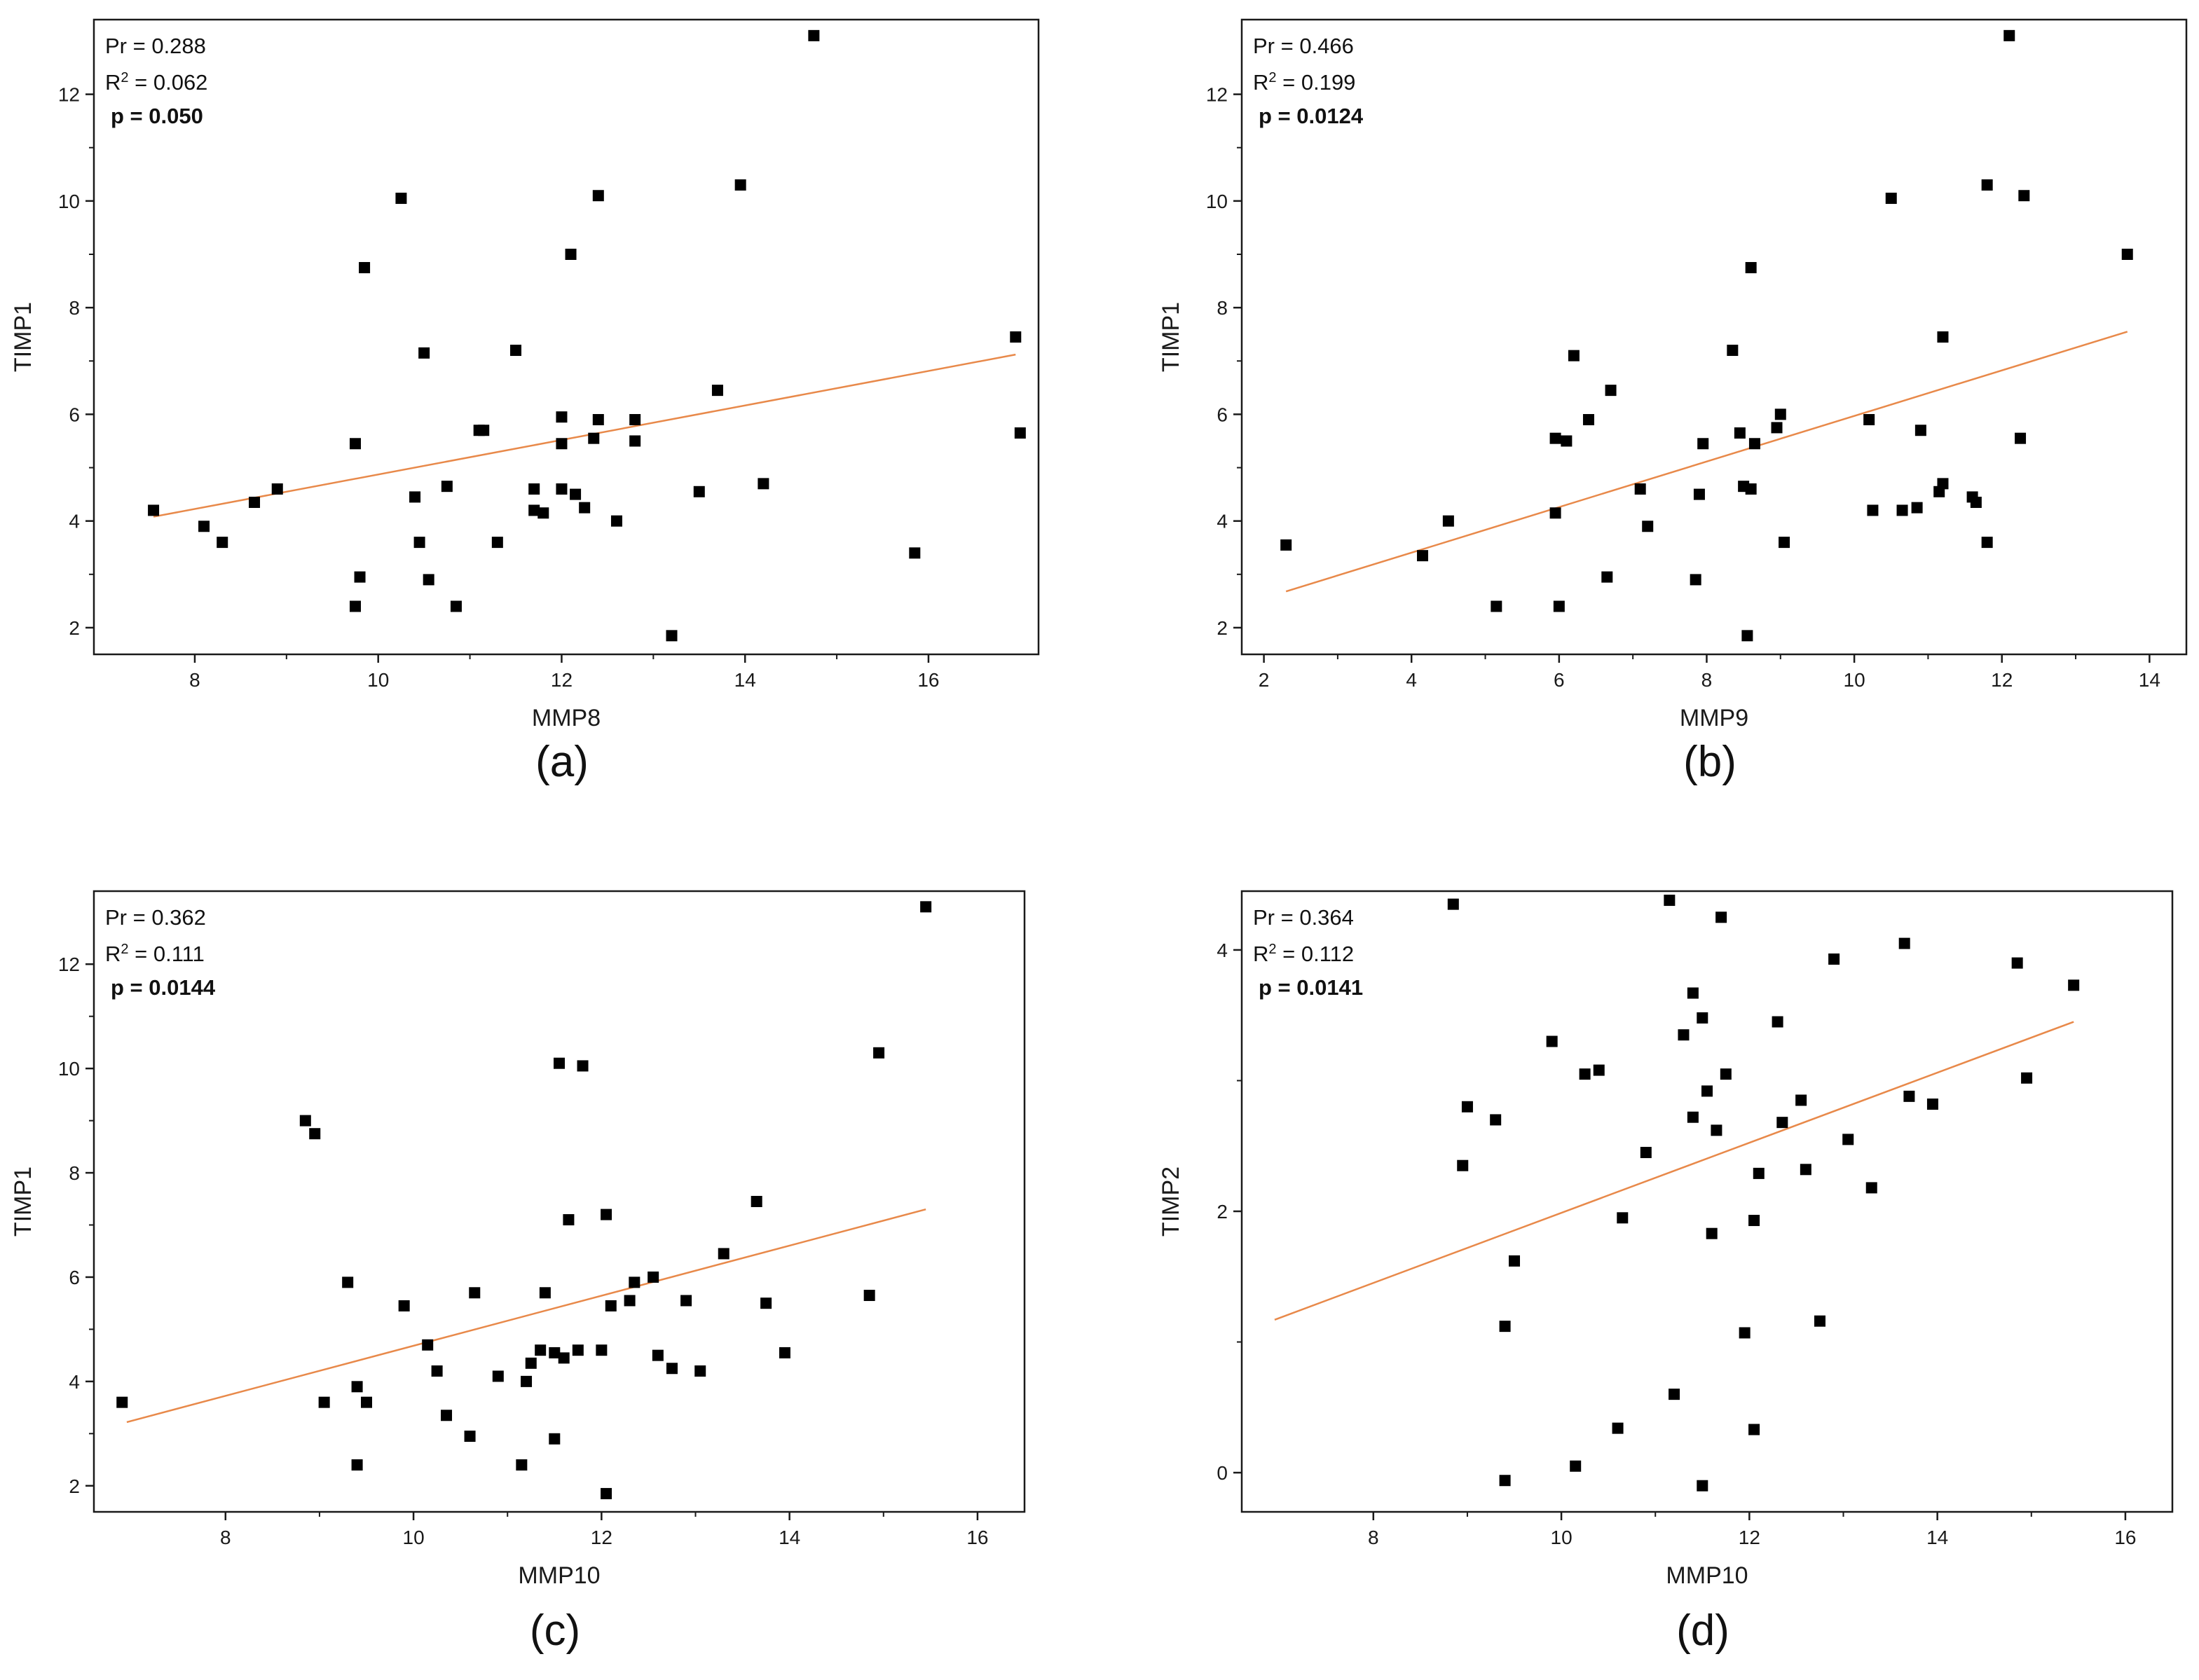 This screenshot has width=2199, height=1680. I want to click on y-tick-label: 12, so click(69, 95).